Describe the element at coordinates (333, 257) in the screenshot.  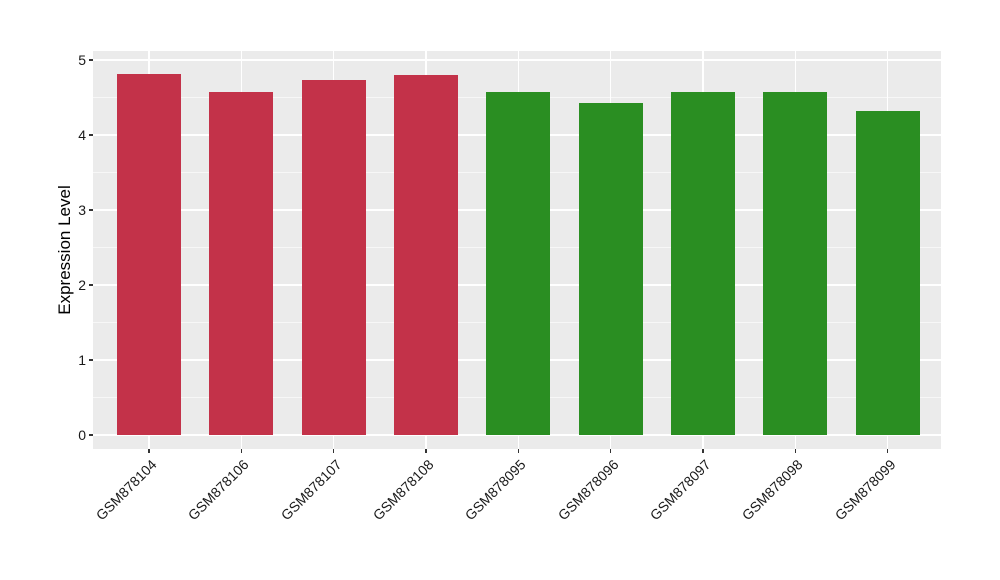
I see `bar-GSM878107` at that location.